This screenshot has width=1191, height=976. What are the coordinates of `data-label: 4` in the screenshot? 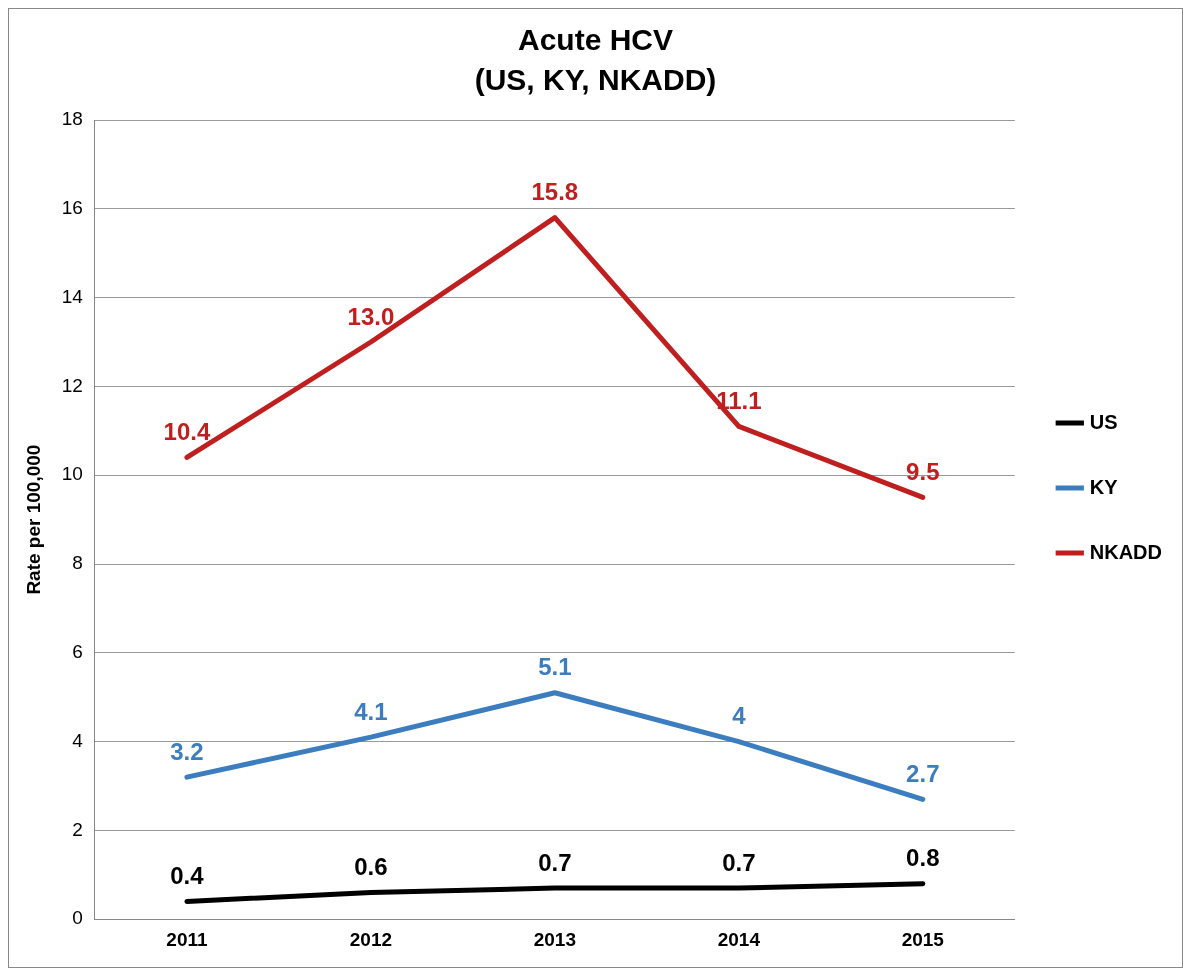 It's located at (739, 716).